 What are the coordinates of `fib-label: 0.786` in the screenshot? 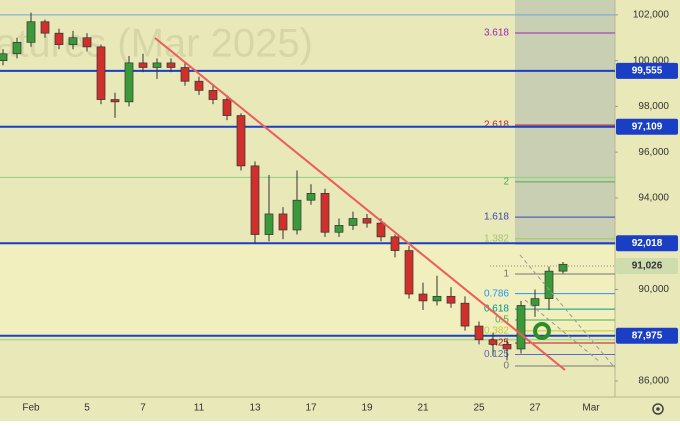 It's located at (496, 293).